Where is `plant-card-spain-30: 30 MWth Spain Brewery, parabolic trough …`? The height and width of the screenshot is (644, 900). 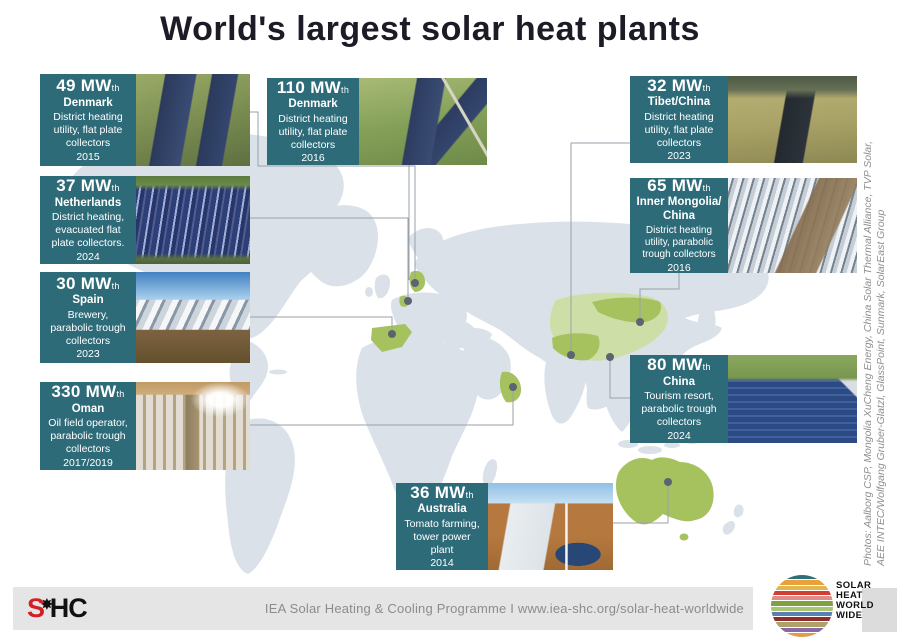
plant-card-spain-30: 30 MWth Spain Brewery, parabolic trough … is located at coordinates (145, 317).